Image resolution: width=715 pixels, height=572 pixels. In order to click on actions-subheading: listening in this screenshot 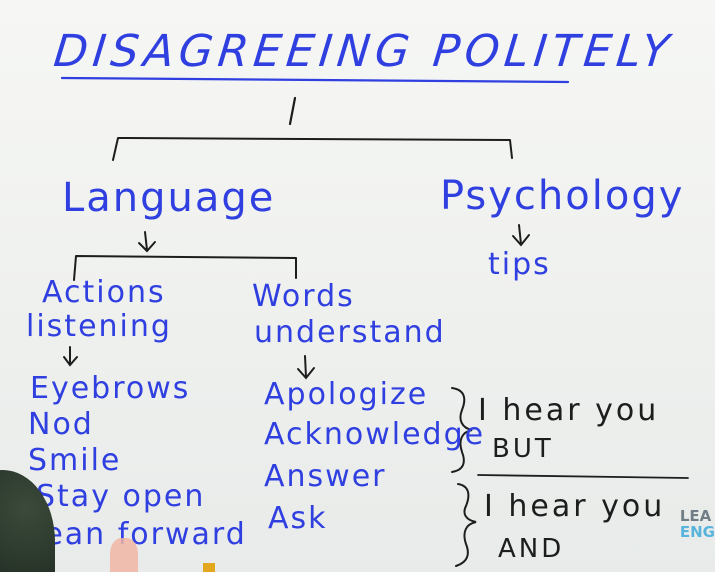, I will do `click(99, 326)`.